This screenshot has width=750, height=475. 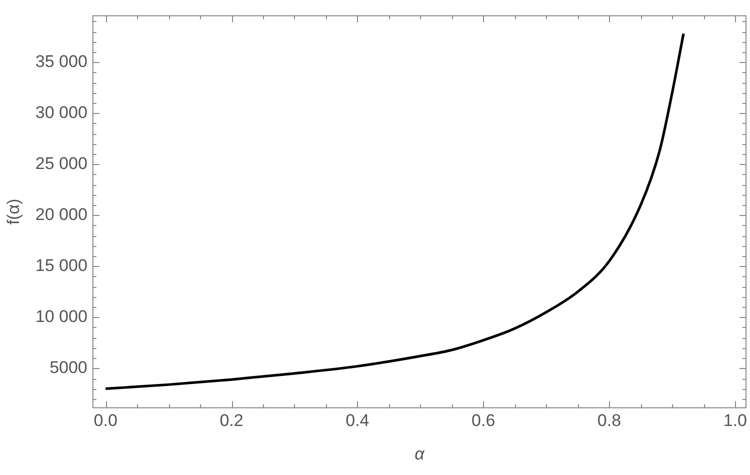 What do you see at coordinates (61, 214) in the screenshot?
I see `y-tick-label: 20 000` at bounding box center [61, 214].